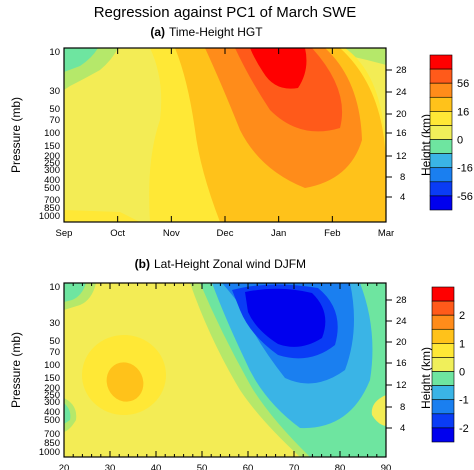 The width and height of the screenshot is (474, 470). I want to click on panel-b-right-ticks: 28 24 20 16 12 8 4, so click(396, 364).